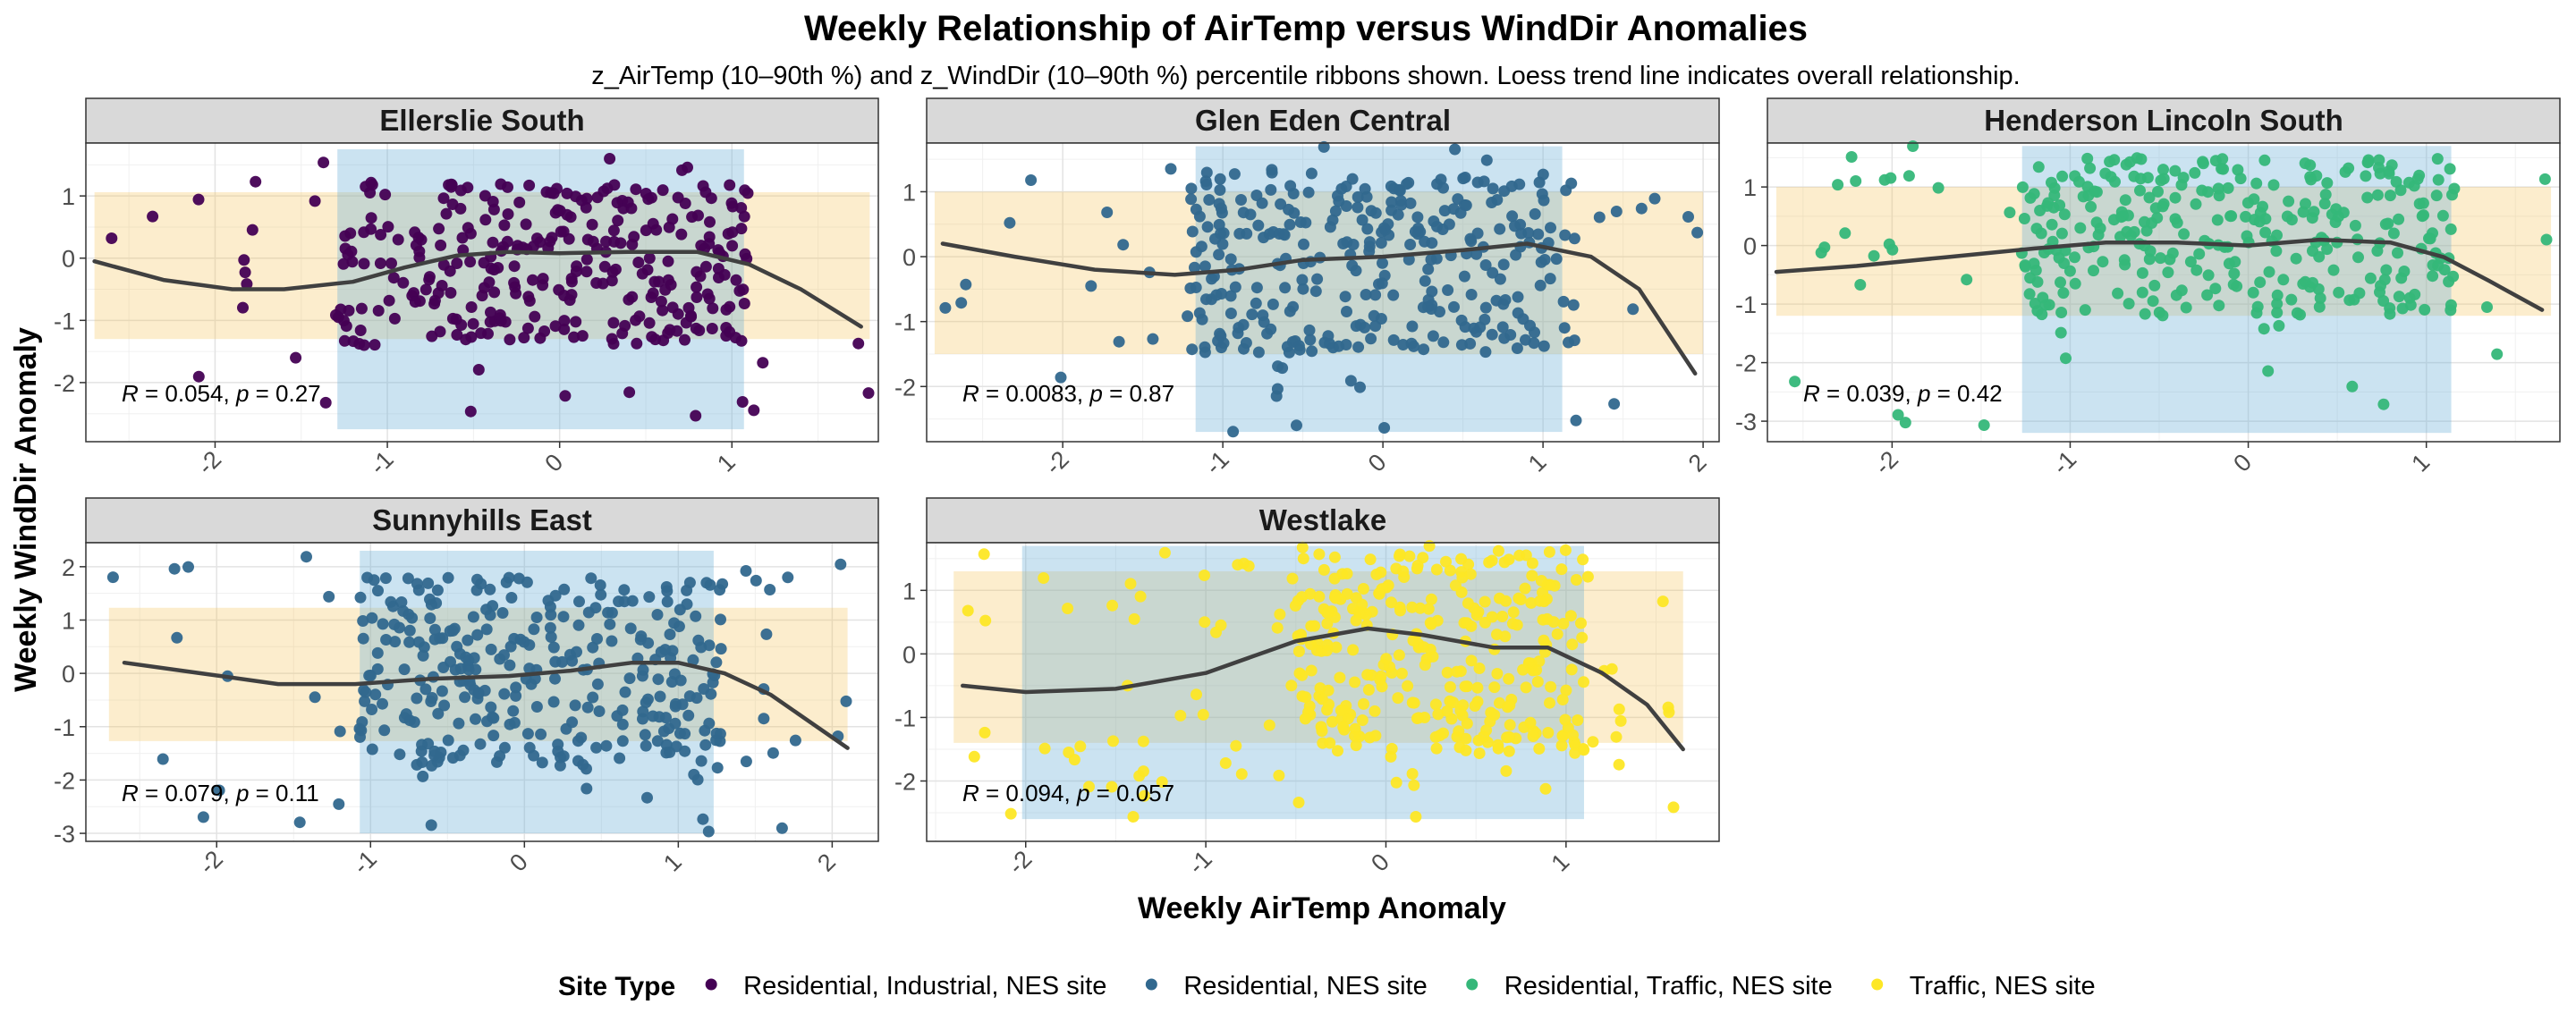  Describe the element at coordinates (1877, 984) in the screenshot. I see `legend-key` at that location.